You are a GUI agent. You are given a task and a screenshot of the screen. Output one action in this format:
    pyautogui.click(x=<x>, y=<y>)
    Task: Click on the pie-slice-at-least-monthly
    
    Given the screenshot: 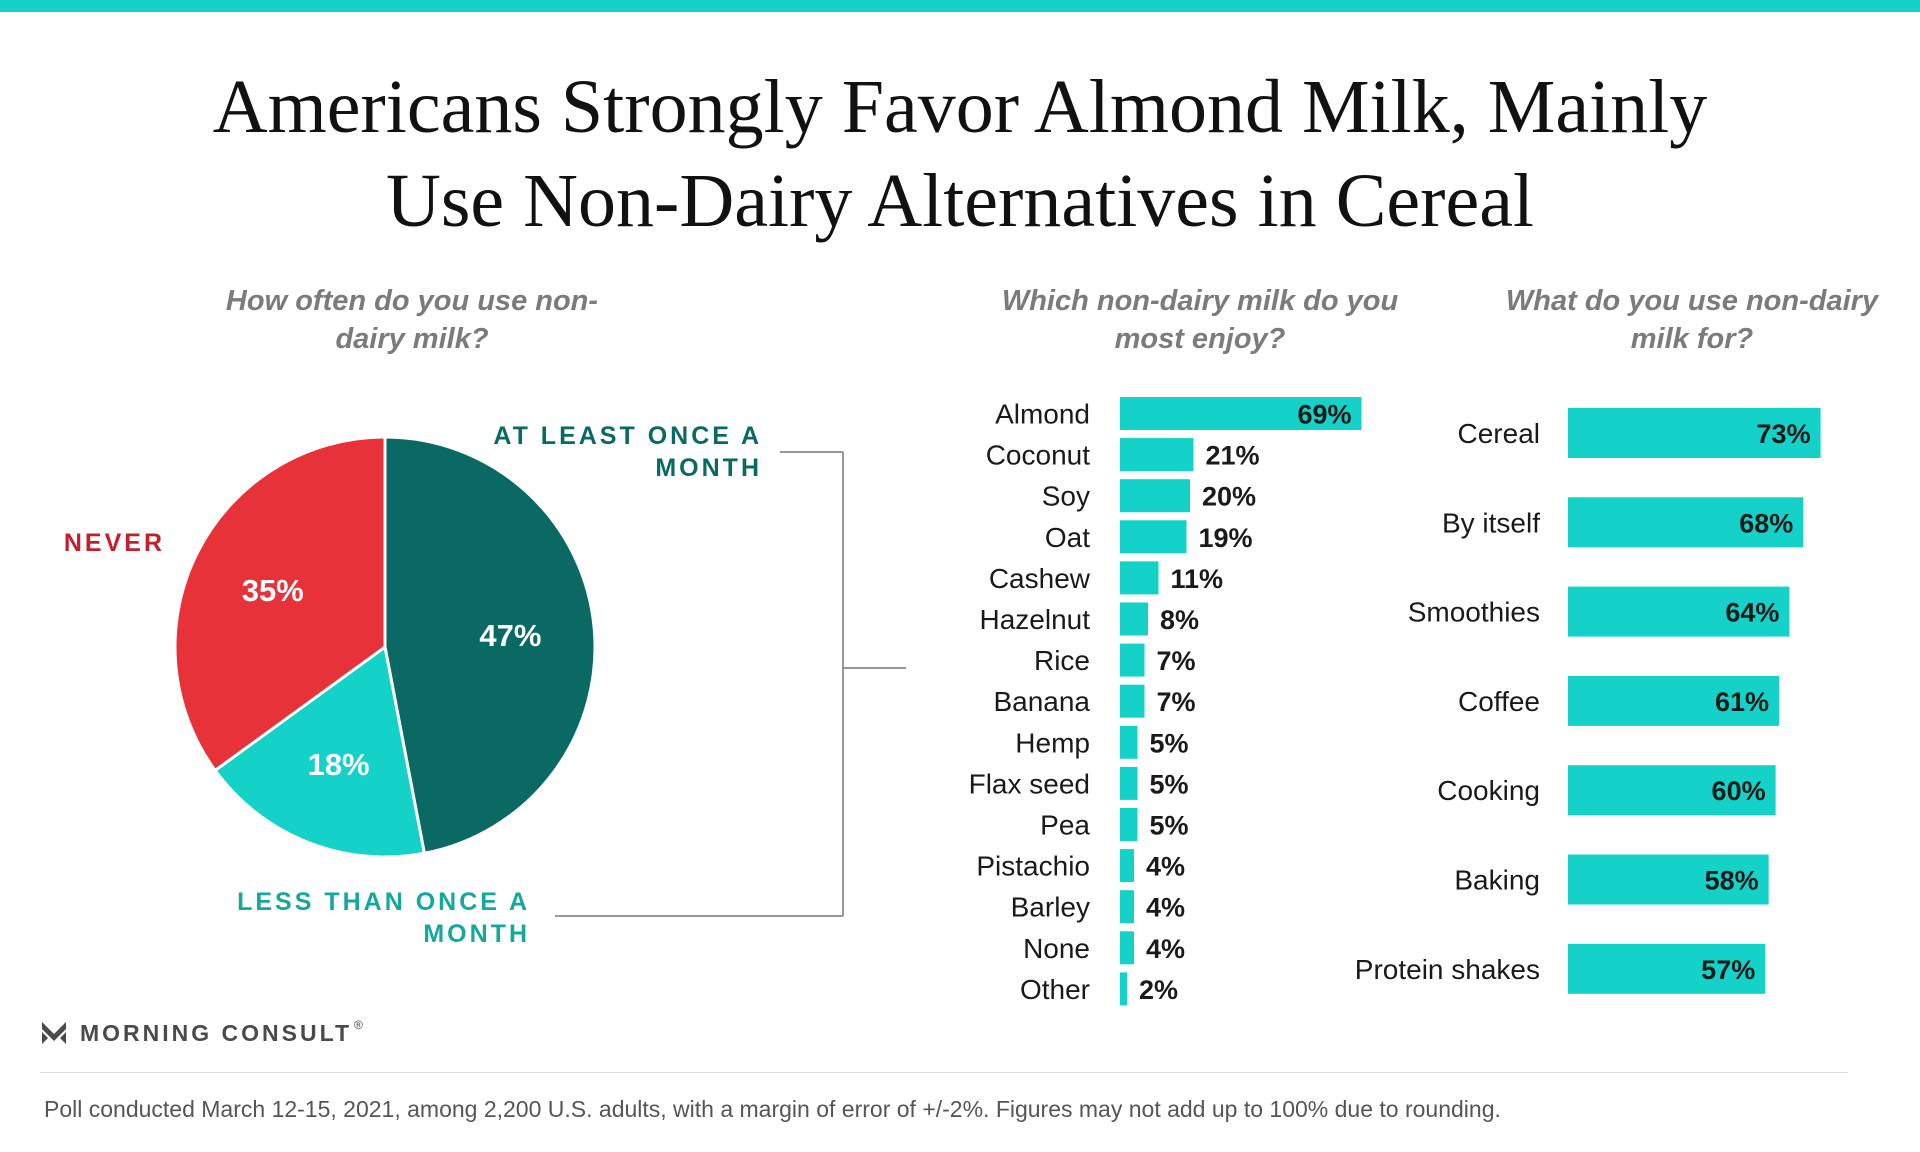 What is the action you would take?
    pyautogui.click(x=490, y=645)
    